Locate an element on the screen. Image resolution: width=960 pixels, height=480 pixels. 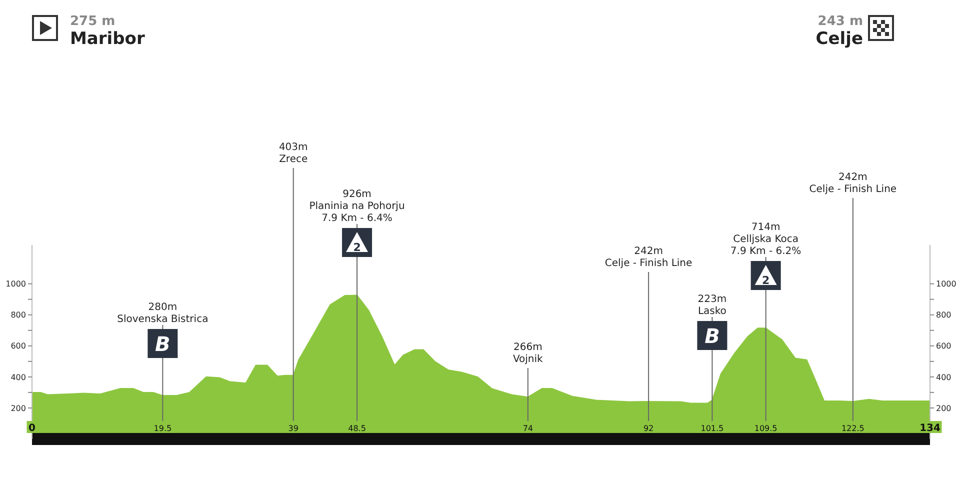
y2-tick-label: 800 is located at coordinates (944, 315).